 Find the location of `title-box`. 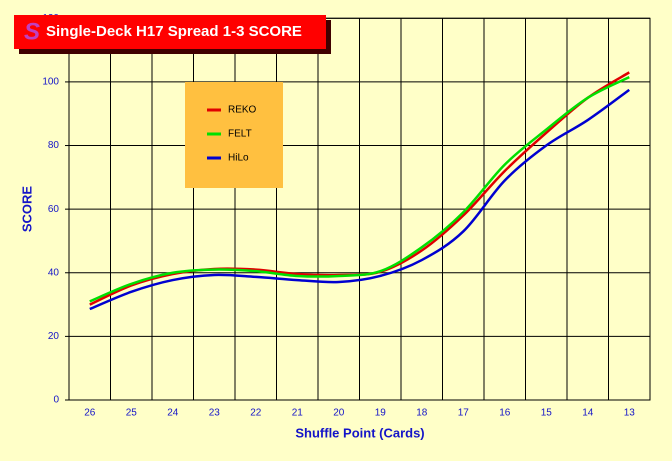

title-box is located at coordinates (170, 32).